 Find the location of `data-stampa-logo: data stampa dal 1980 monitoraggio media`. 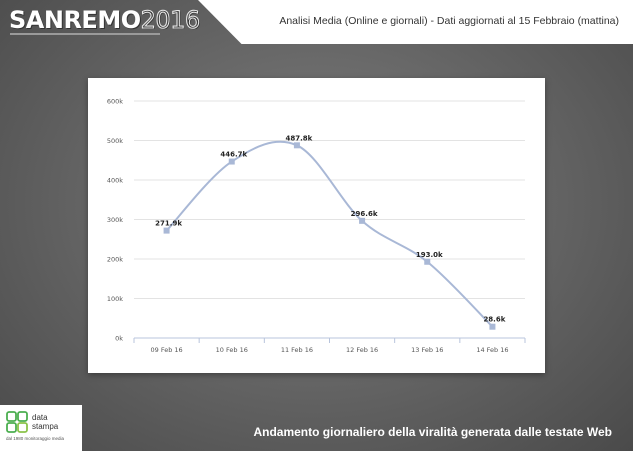

data-stampa-logo: data stampa dal 1980 monitoraggio media is located at coordinates (41, 428).